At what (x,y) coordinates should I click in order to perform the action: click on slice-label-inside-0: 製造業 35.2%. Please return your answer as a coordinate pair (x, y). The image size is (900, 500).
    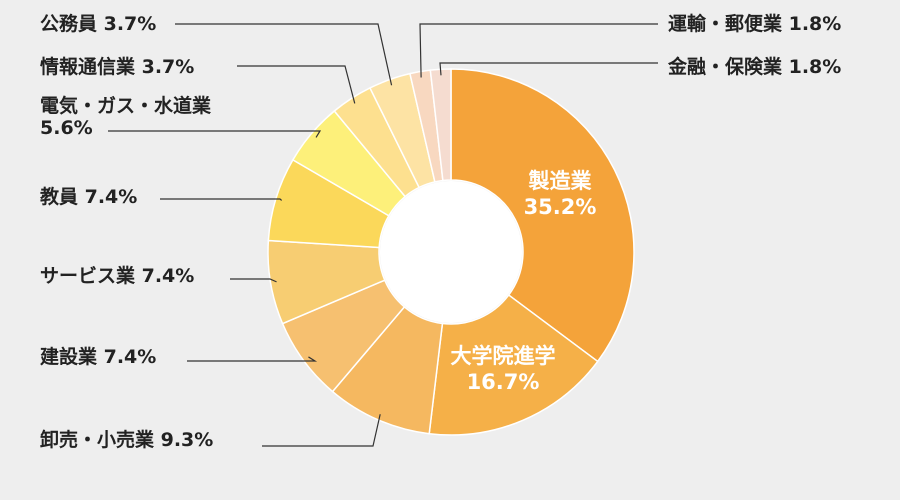
    Looking at the image, I should click on (560, 194).